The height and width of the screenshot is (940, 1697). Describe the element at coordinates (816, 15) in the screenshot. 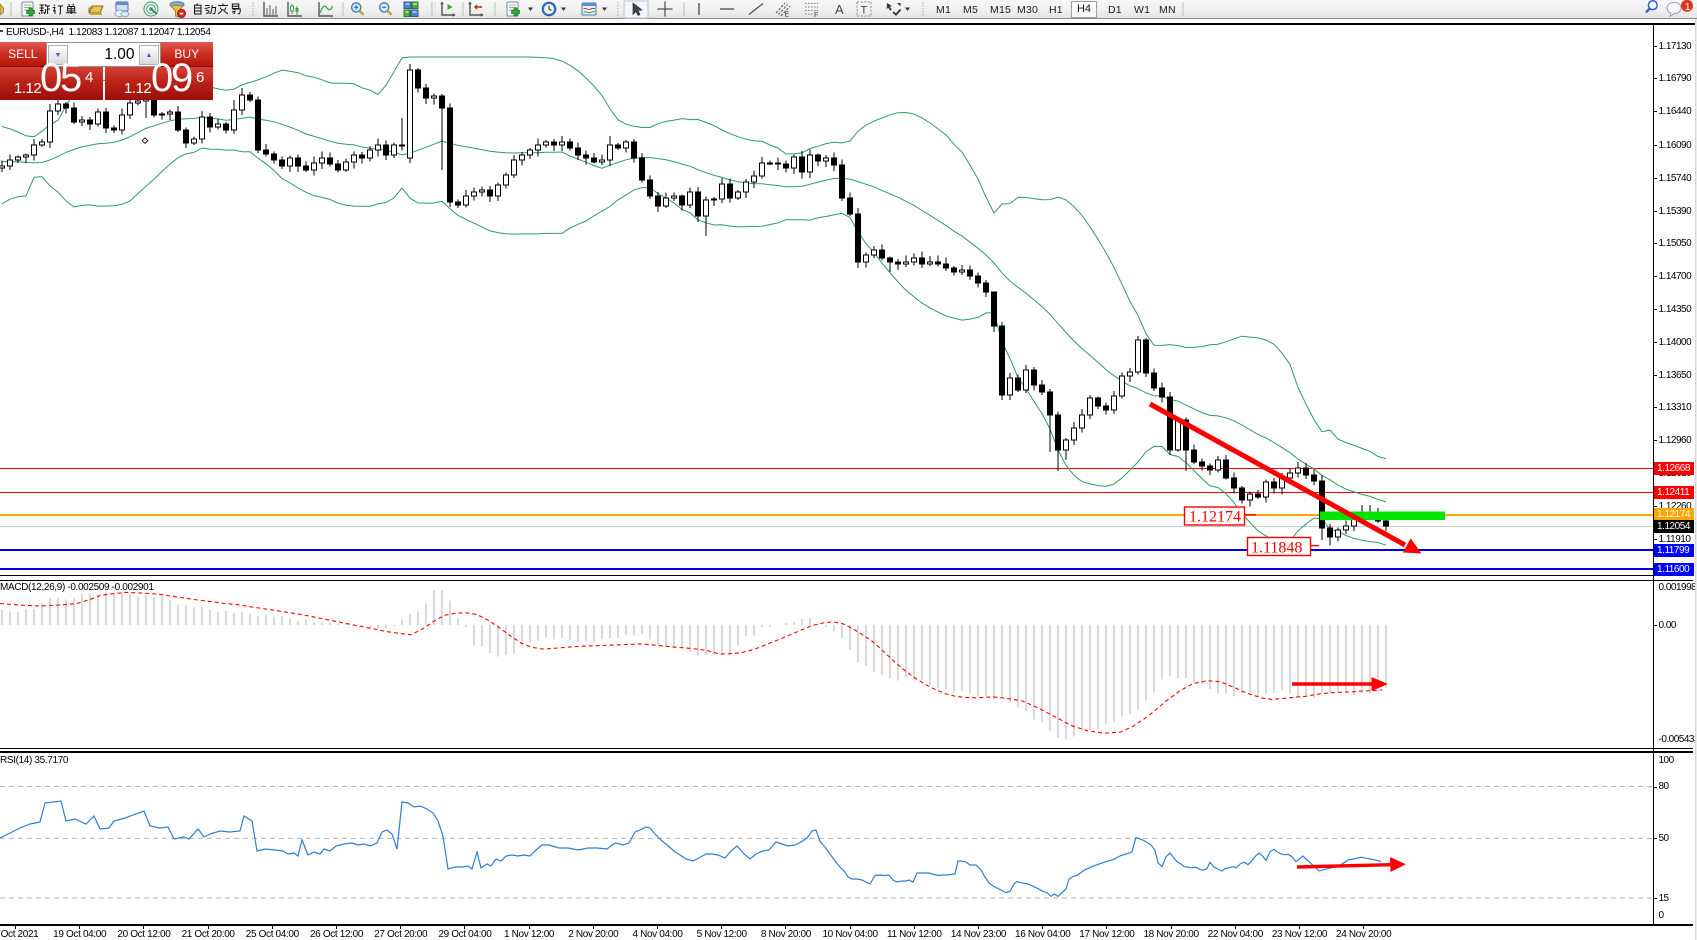

I see `svg-text: F` at that location.